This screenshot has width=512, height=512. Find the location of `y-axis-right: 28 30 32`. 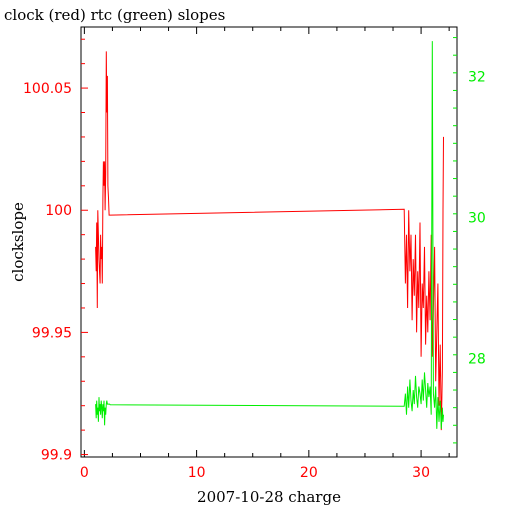

y-axis-right: 28 30 32 is located at coordinates (469, 240).